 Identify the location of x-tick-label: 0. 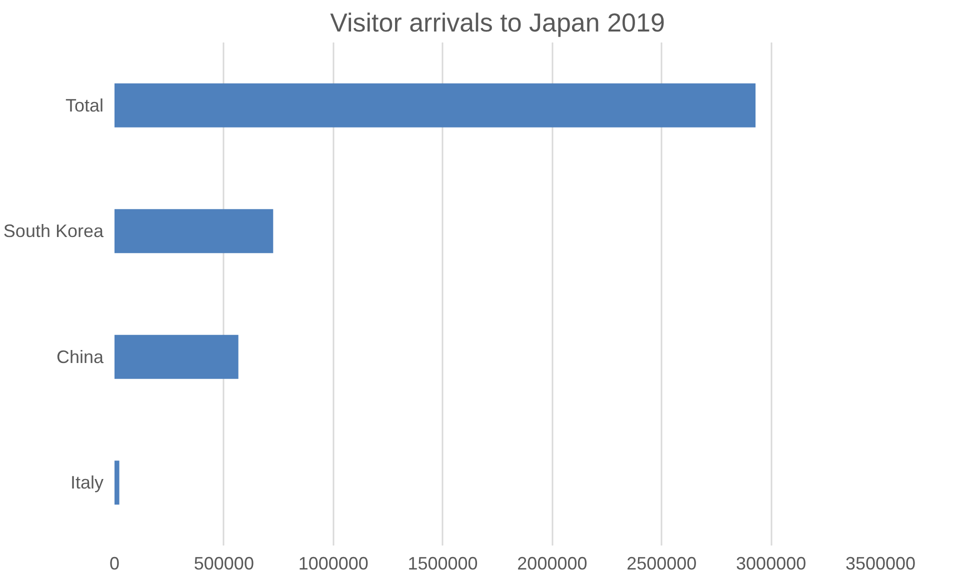
(114, 564).